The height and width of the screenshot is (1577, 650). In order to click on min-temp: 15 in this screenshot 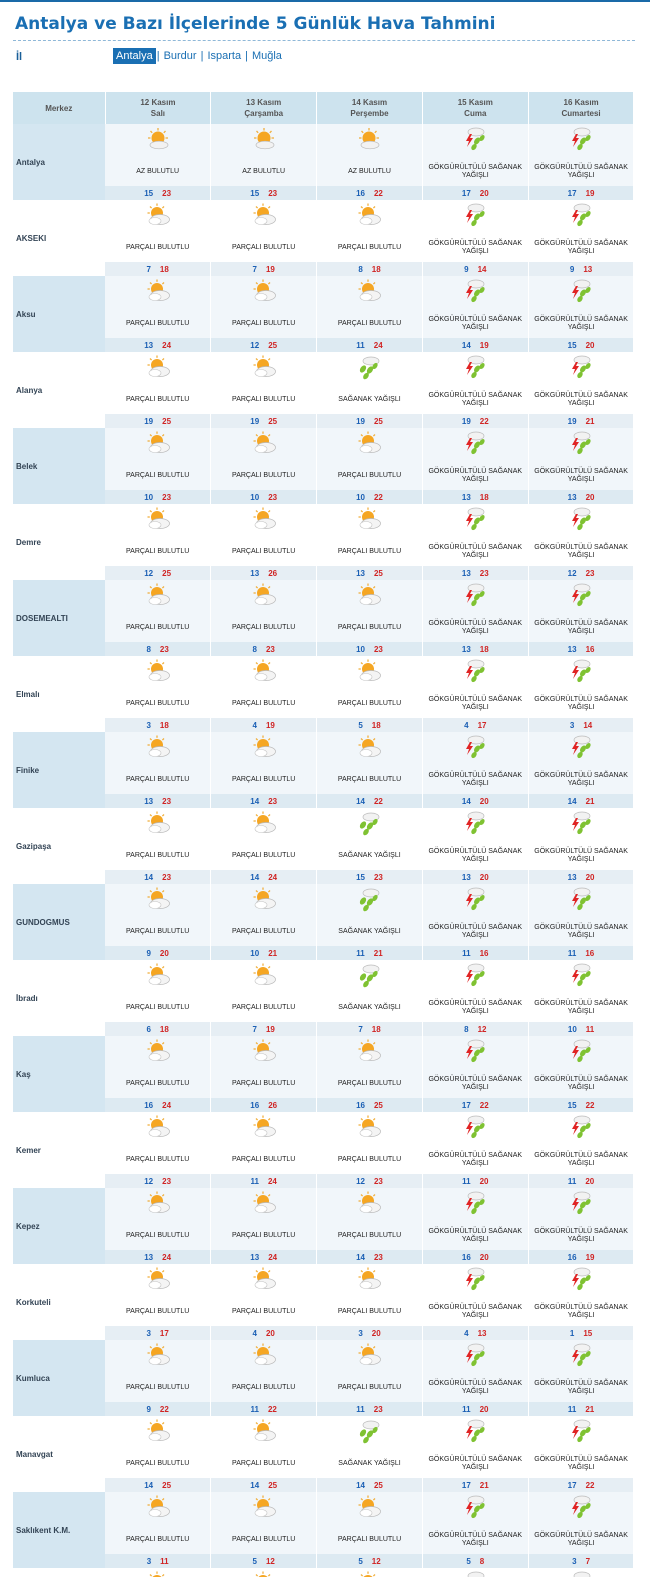, I will do `click(572, 1105)`.